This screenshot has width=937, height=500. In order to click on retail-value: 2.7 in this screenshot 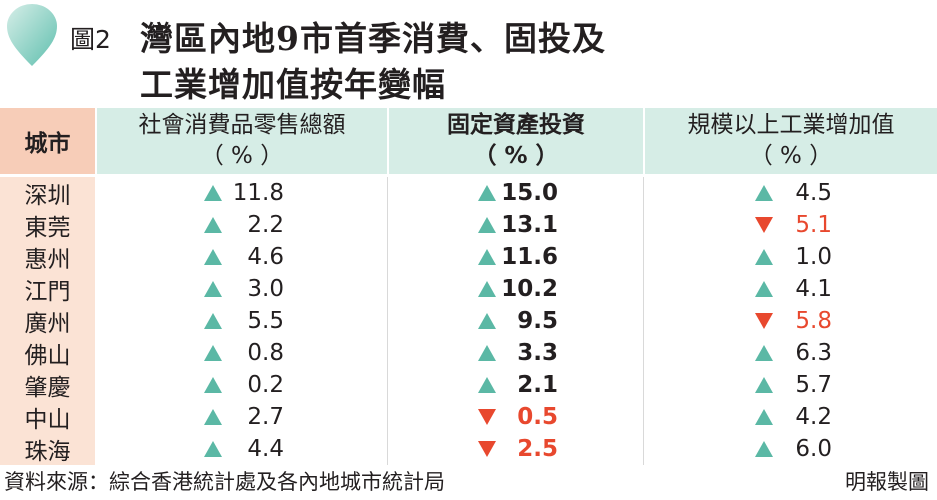, I will do `click(265, 417)`.